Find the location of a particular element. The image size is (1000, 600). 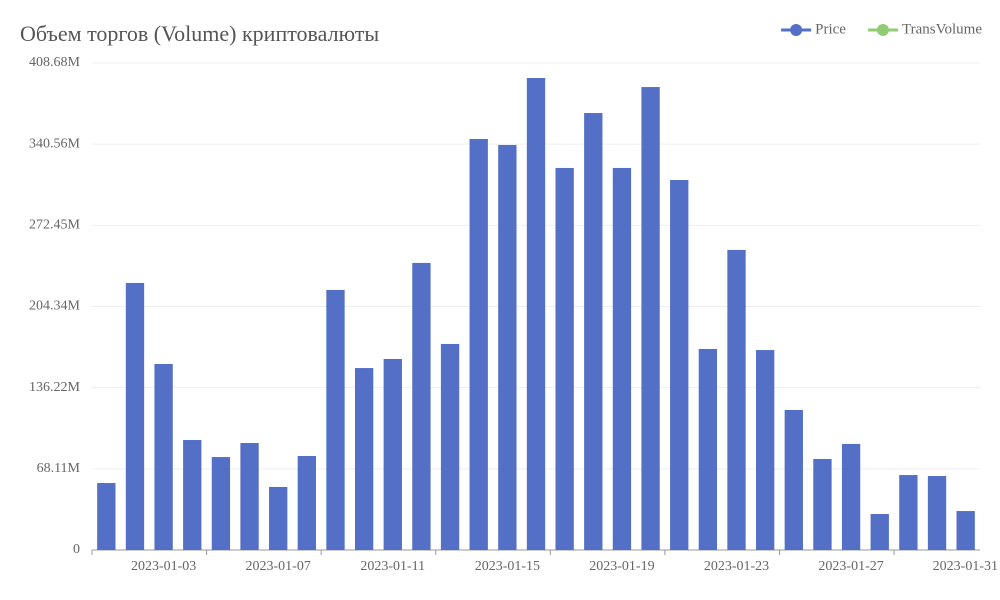

chart-title: Объем торгов (Volume) криптовалюты is located at coordinates (199, 33).